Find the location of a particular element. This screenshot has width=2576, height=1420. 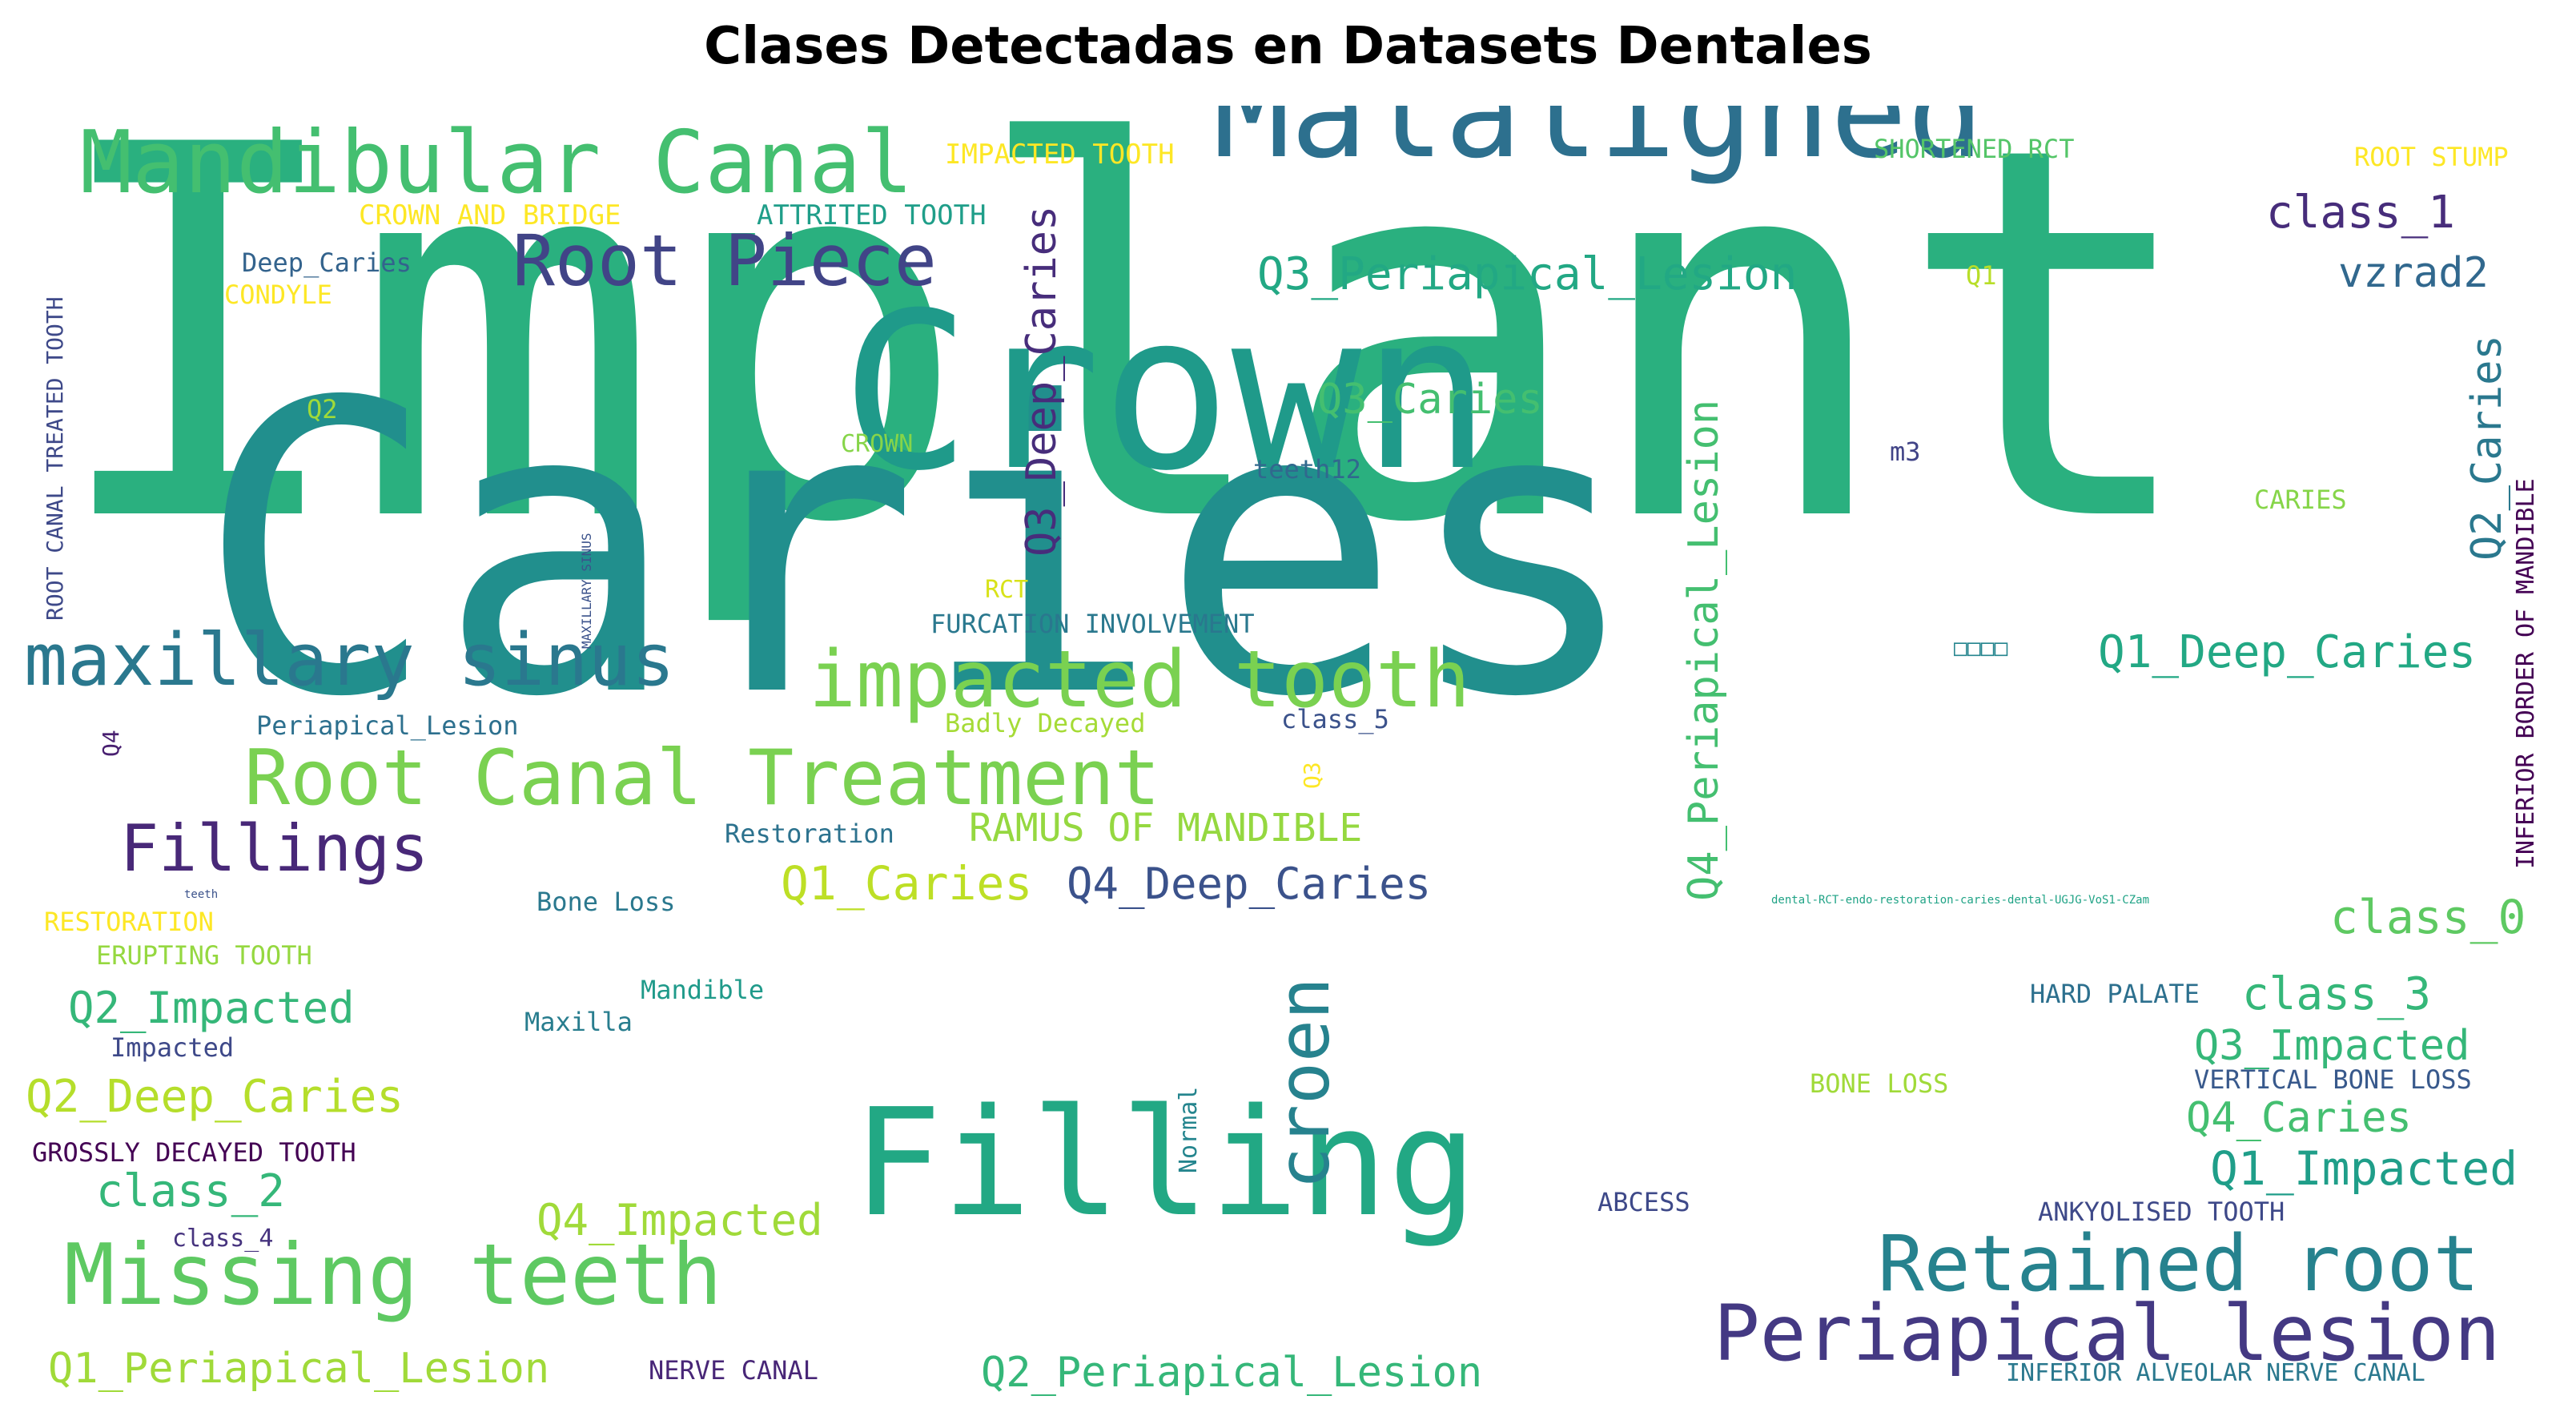

cloud-word: CROWN AND BRIDGE is located at coordinates (490, 215).